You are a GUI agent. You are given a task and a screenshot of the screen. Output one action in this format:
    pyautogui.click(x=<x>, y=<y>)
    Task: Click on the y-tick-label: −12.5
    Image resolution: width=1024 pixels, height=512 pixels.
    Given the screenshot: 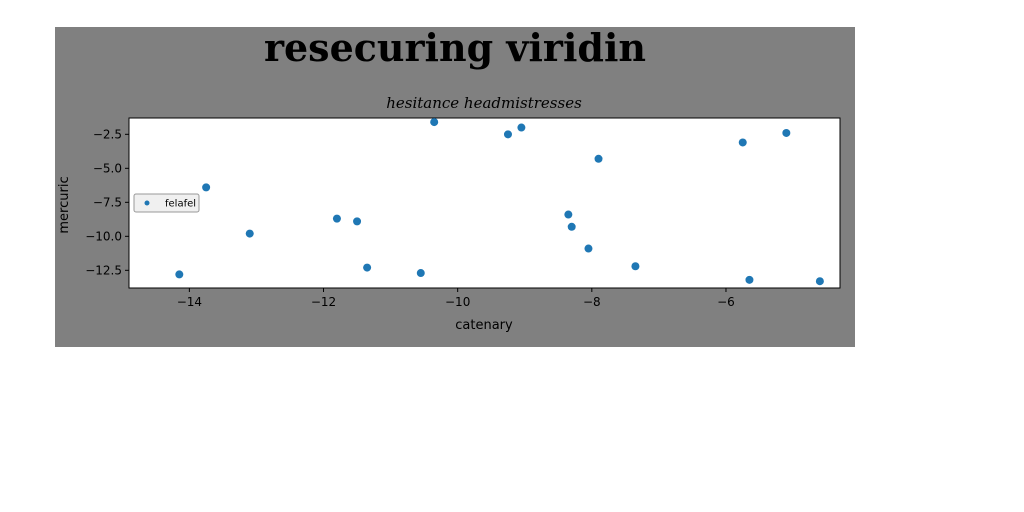 What is the action you would take?
    pyautogui.click(x=103, y=270)
    